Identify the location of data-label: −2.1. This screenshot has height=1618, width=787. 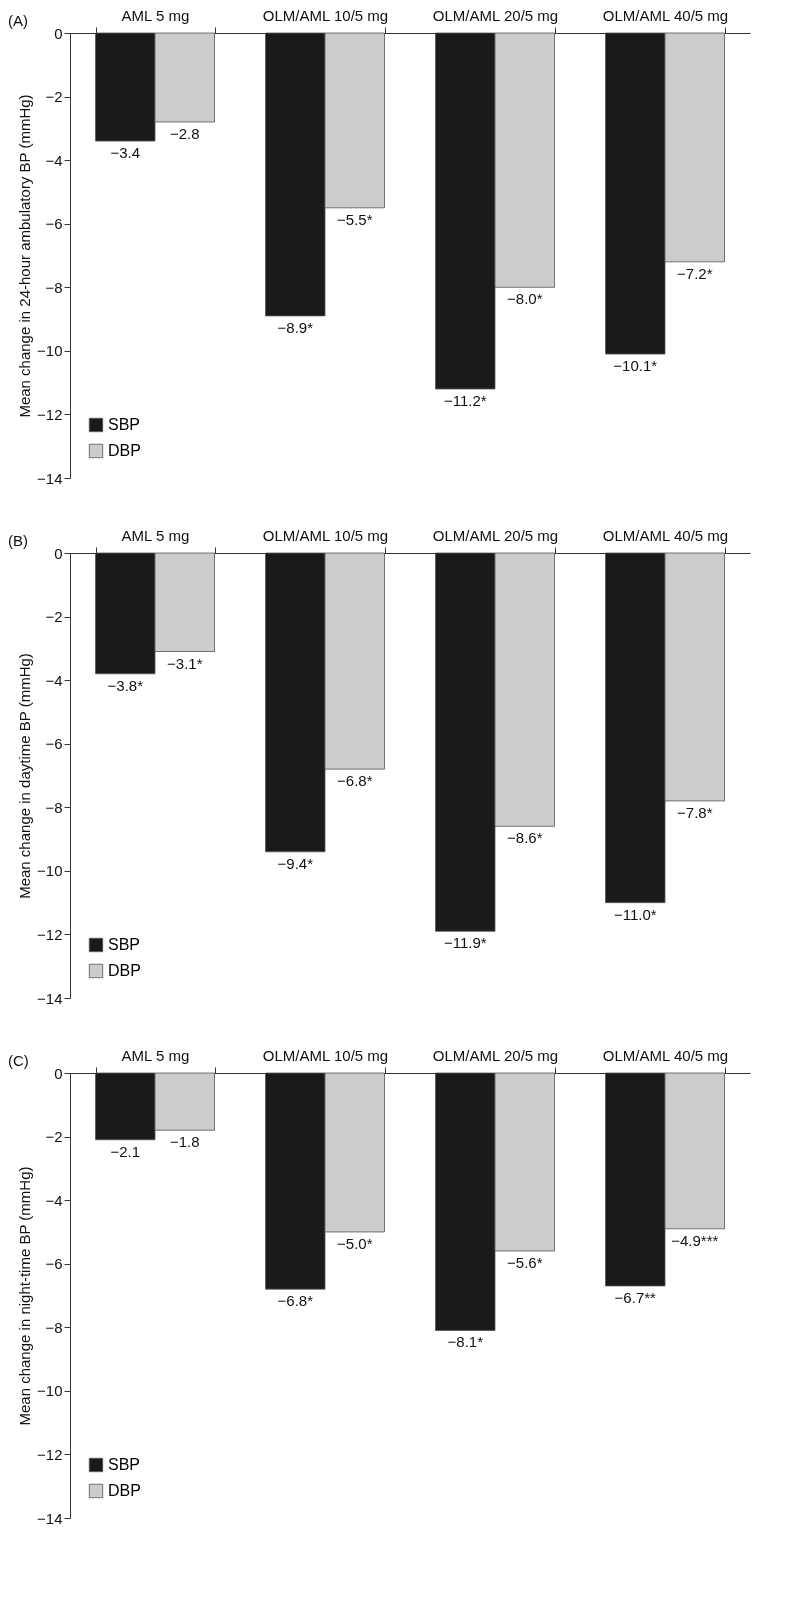
(125, 1151).